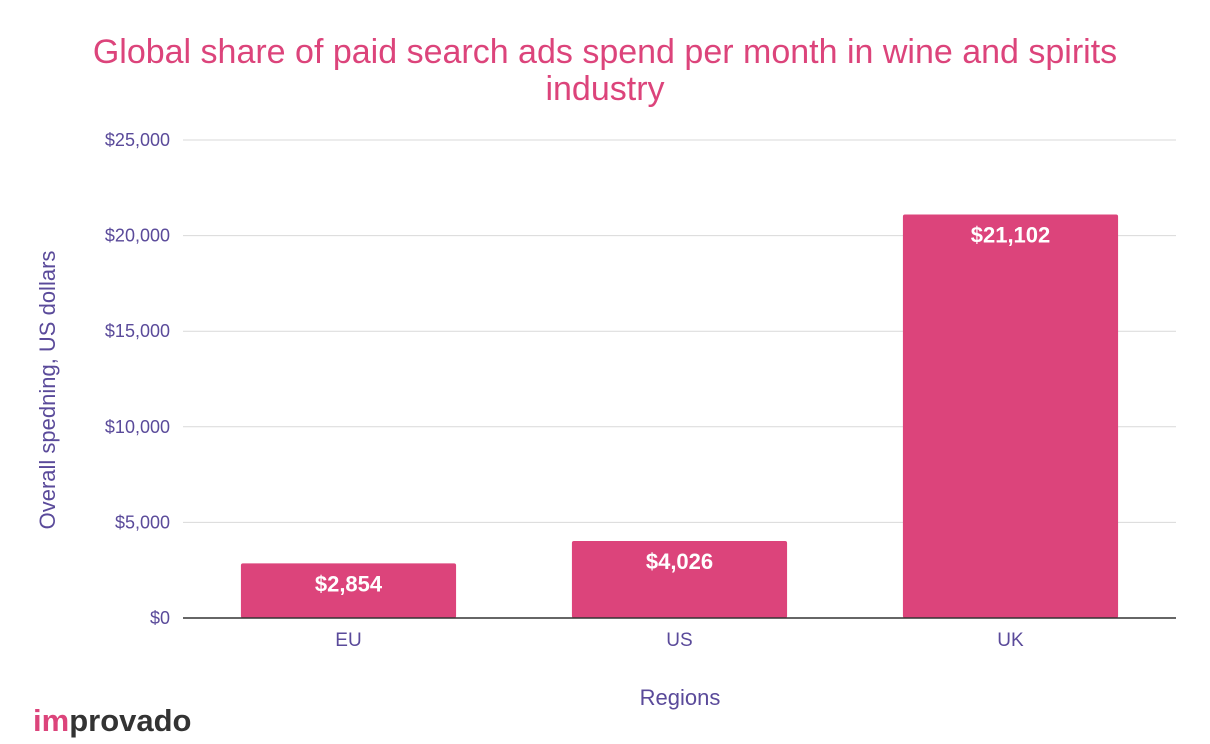 The width and height of the screenshot is (1210, 744). What do you see at coordinates (1010, 416) in the screenshot?
I see `bar-uk` at bounding box center [1010, 416].